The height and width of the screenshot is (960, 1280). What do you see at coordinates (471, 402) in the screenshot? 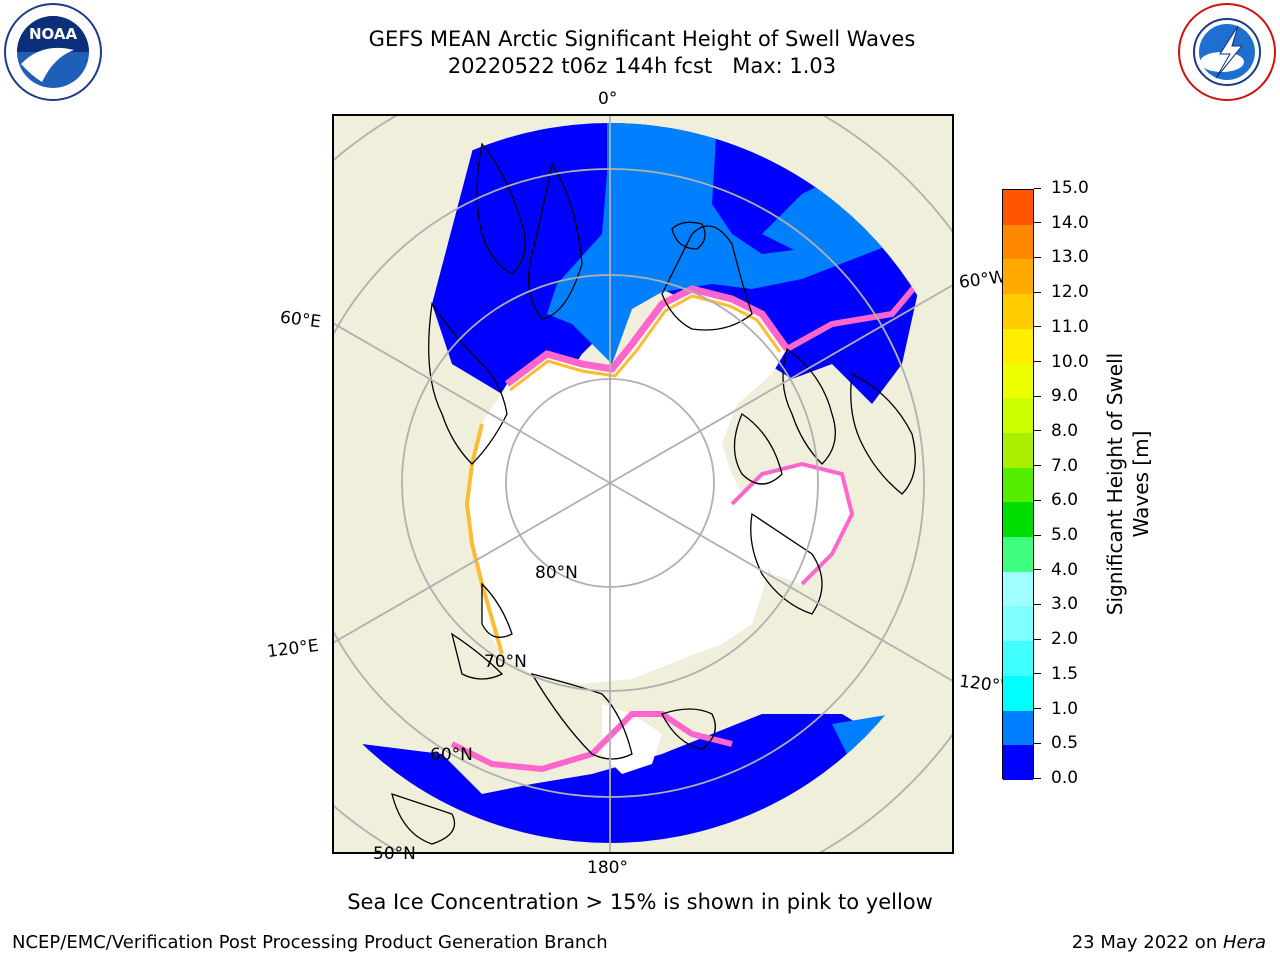
I see `meridian-60e` at bounding box center [471, 402].